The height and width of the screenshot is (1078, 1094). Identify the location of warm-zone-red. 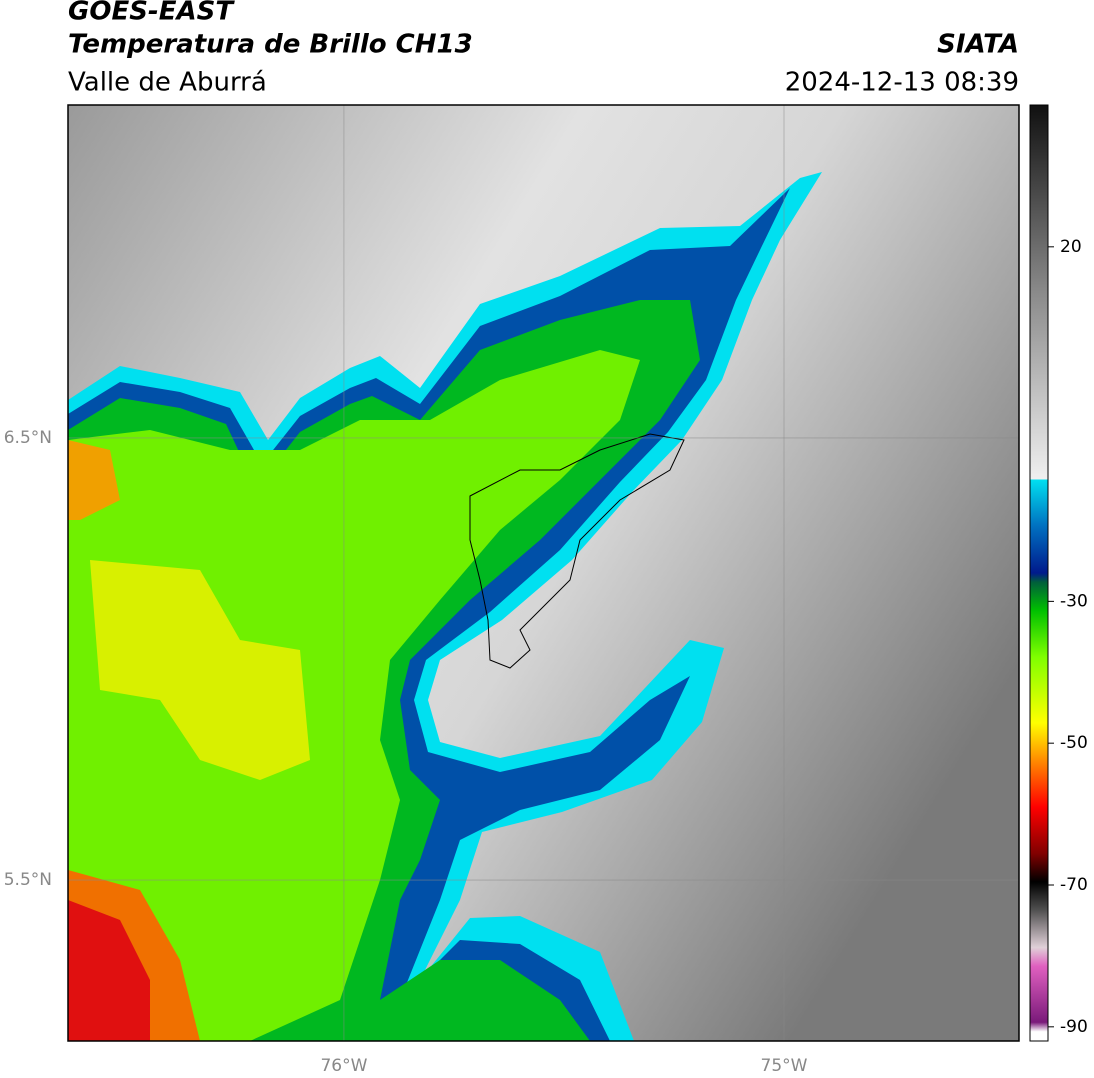
(109, 970).